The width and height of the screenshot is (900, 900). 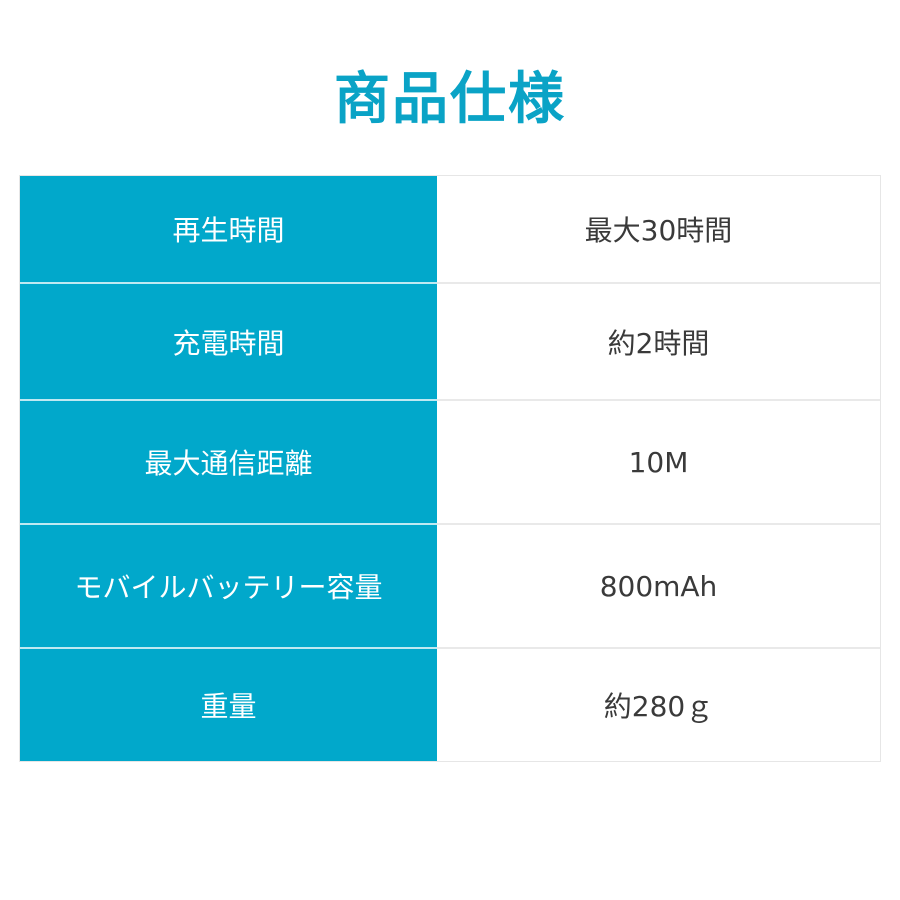 I want to click on spec-row-charge-time: 充電時間 約2時間, so click(x=450, y=342).